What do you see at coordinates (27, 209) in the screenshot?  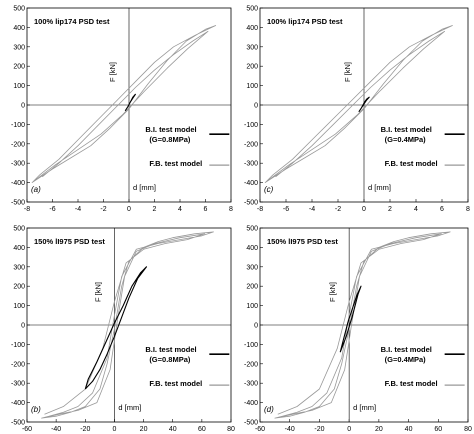 I see `x-tick-label: -8` at bounding box center [27, 209].